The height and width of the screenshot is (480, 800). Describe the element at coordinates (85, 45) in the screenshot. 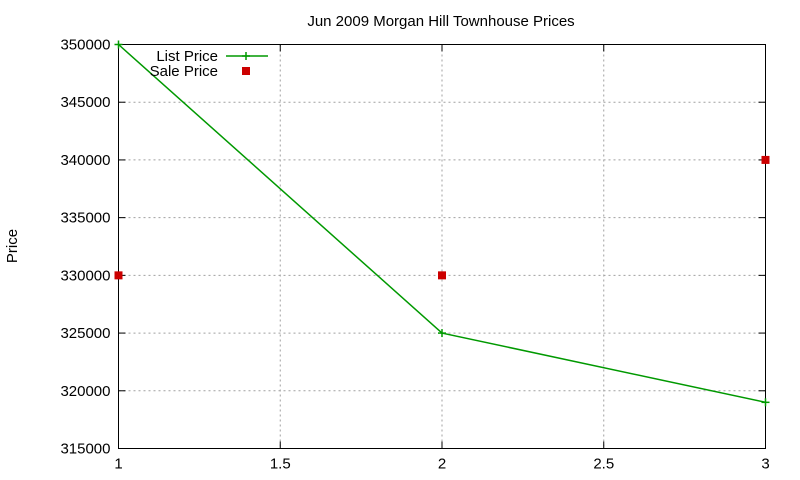

I see `y-tick-label: 350000` at that location.